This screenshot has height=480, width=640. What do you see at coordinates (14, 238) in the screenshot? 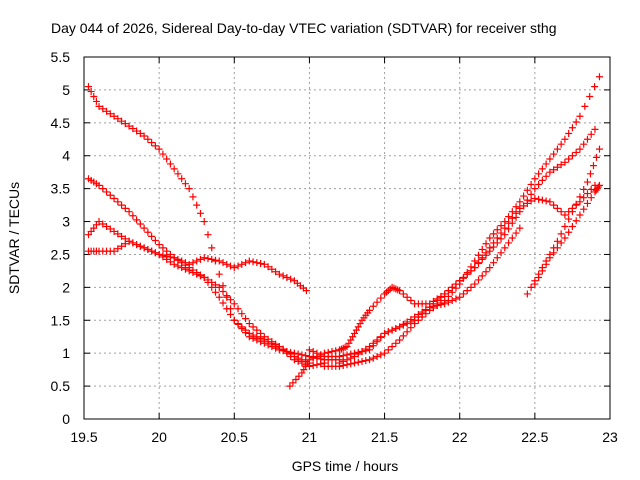
I see `y-axis-label: SDTVAR / TECUs` at bounding box center [14, 238].